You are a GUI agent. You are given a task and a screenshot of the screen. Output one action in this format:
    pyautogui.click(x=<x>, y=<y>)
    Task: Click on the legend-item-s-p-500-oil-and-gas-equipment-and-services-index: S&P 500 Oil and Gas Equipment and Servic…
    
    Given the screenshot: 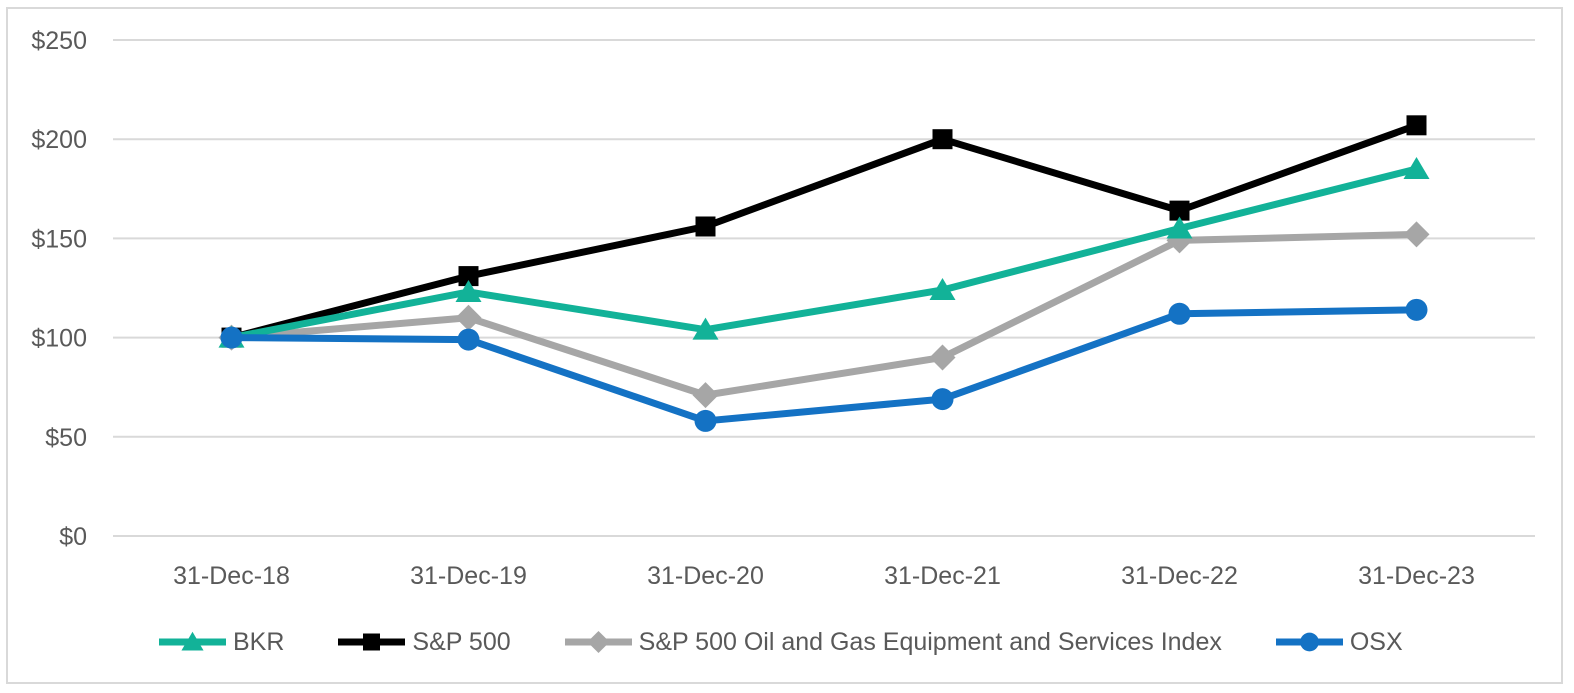 What is the action you would take?
    pyautogui.click(x=892, y=642)
    